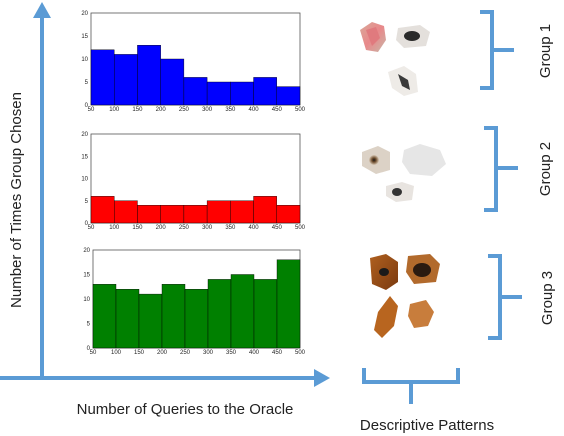 The width and height of the screenshot is (564, 436). Describe the element at coordinates (547, 298) in the screenshot. I see `group-3-label: Group 3` at that location.